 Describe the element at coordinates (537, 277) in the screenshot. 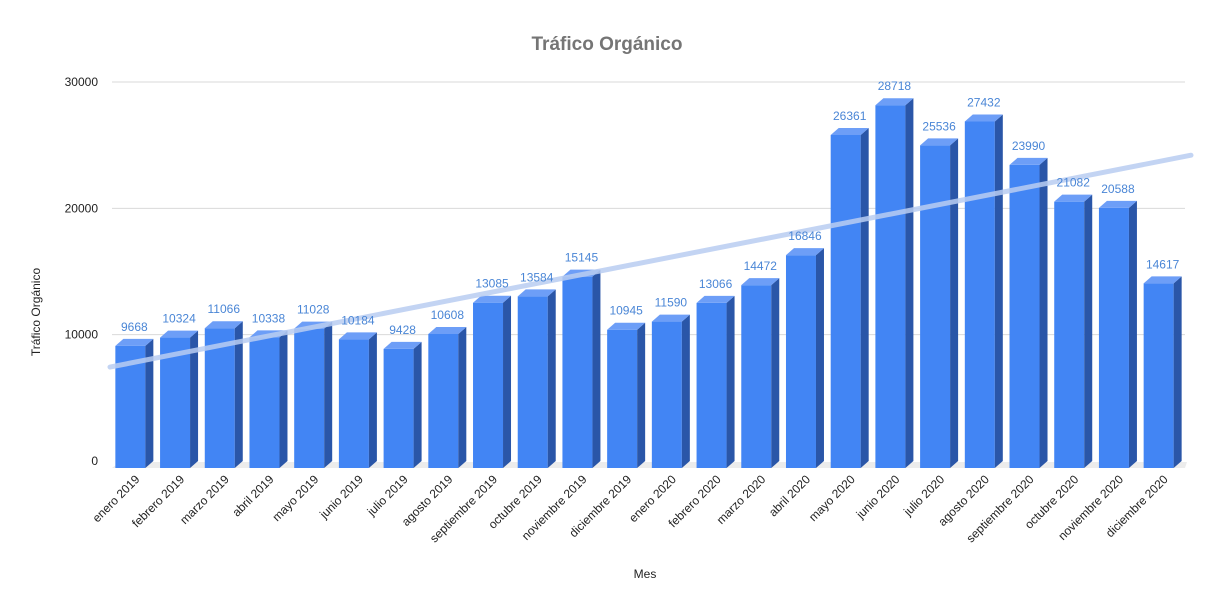

I see `data-label: 13584` at that location.